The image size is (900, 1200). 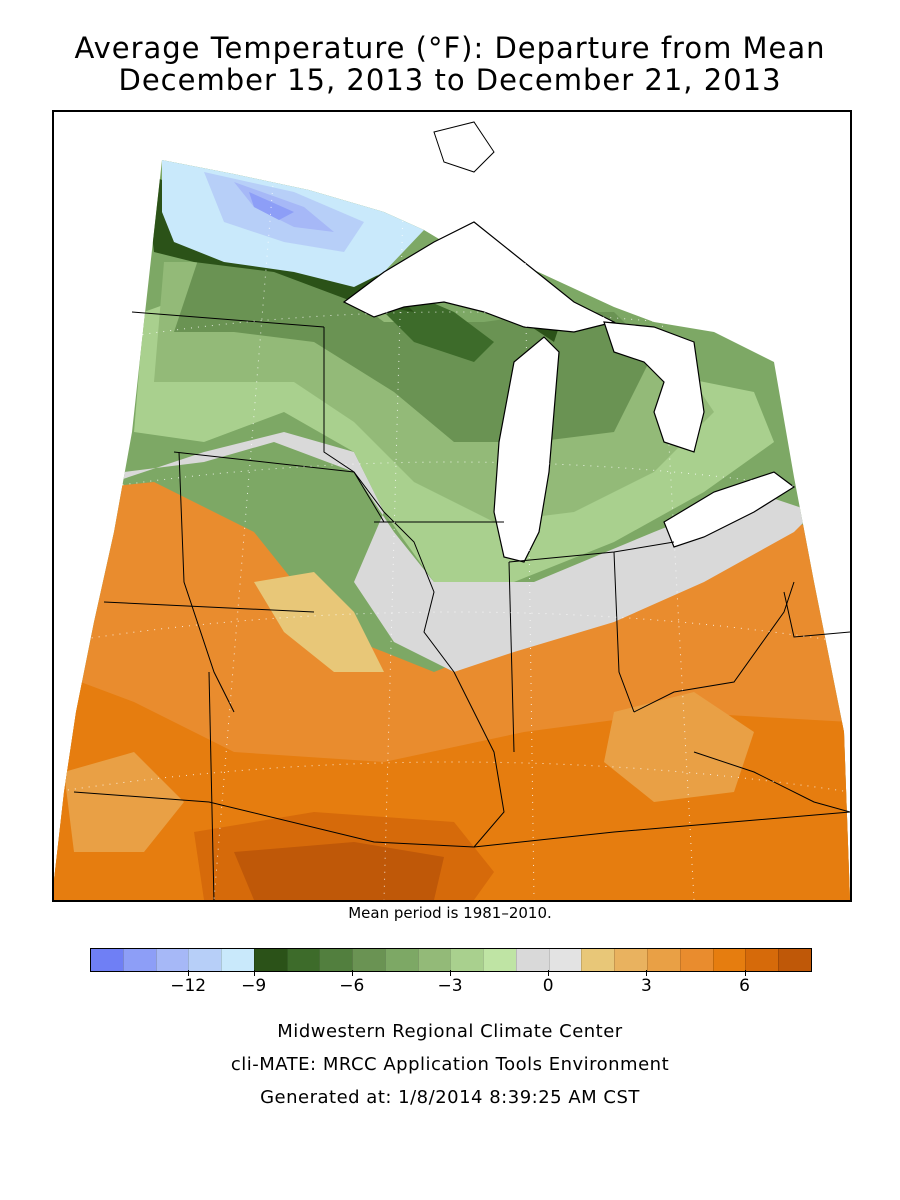 I want to click on footer-generated-time: Generated at: 1/8/2014 8:39:25 AM CST, so click(x=450, y=1097).